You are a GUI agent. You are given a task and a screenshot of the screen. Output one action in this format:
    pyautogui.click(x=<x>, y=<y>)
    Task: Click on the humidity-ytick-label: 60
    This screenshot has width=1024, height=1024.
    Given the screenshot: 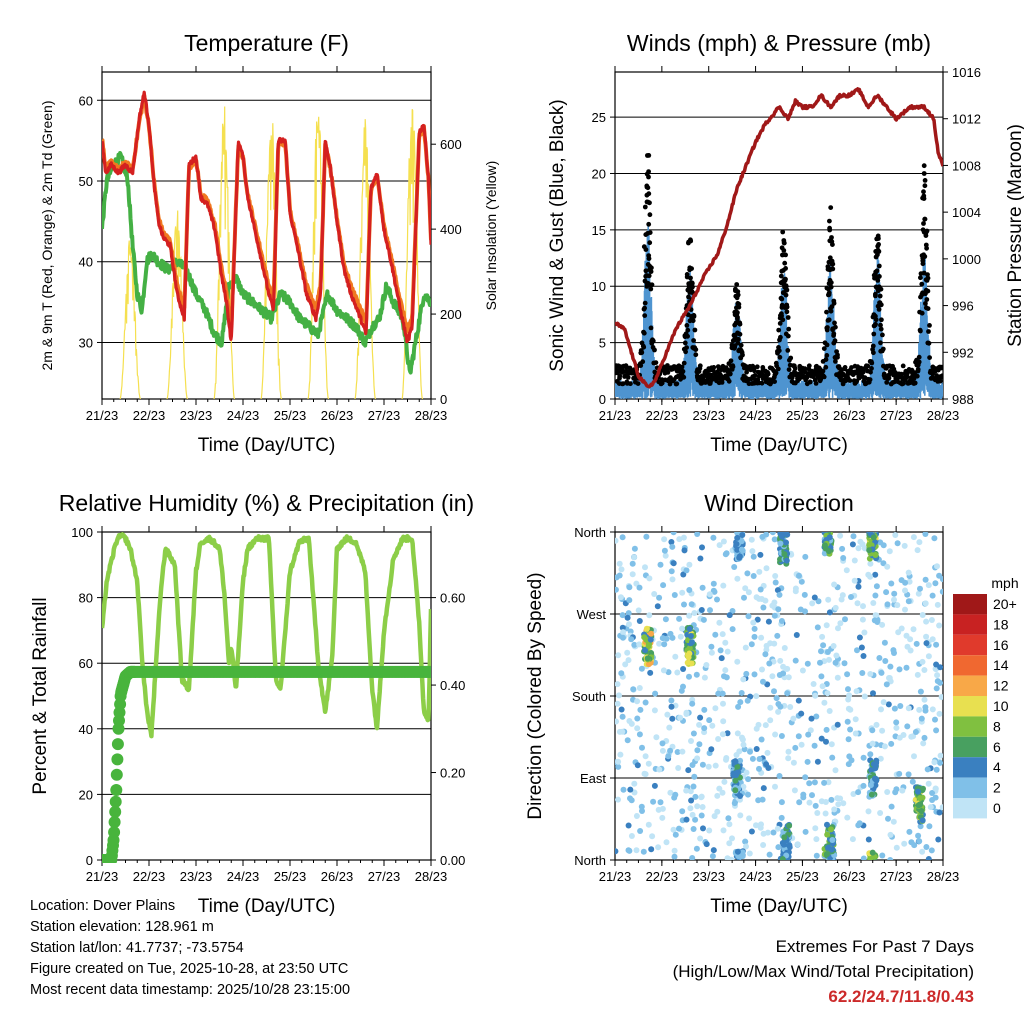 What is the action you would take?
    pyautogui.click(x=86, y=663)
    